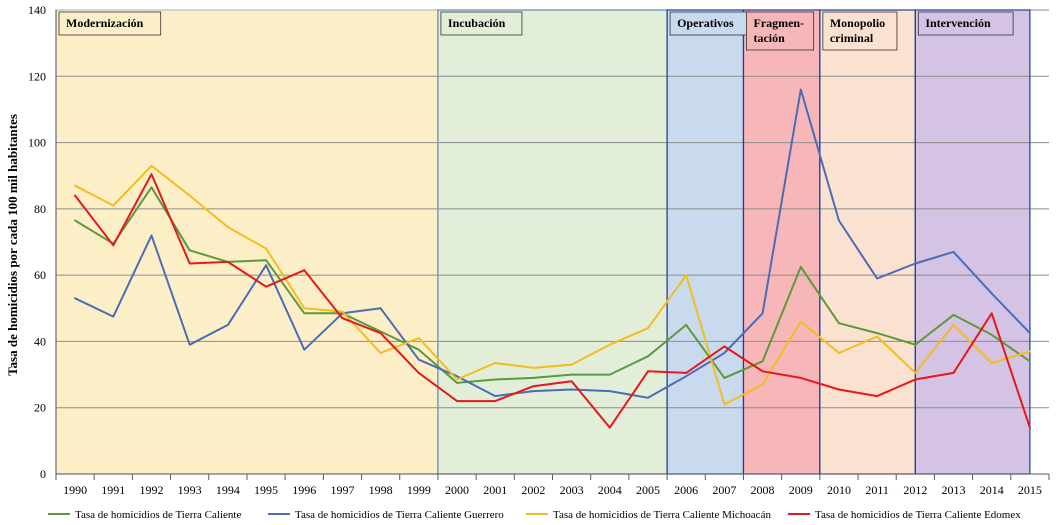 The height and width of the screenshot is (525, 1056). What do you see at coordinates (40, 341) in the screenshot?
I see `y-tick-label: 40` at bounding box center [40, 341].